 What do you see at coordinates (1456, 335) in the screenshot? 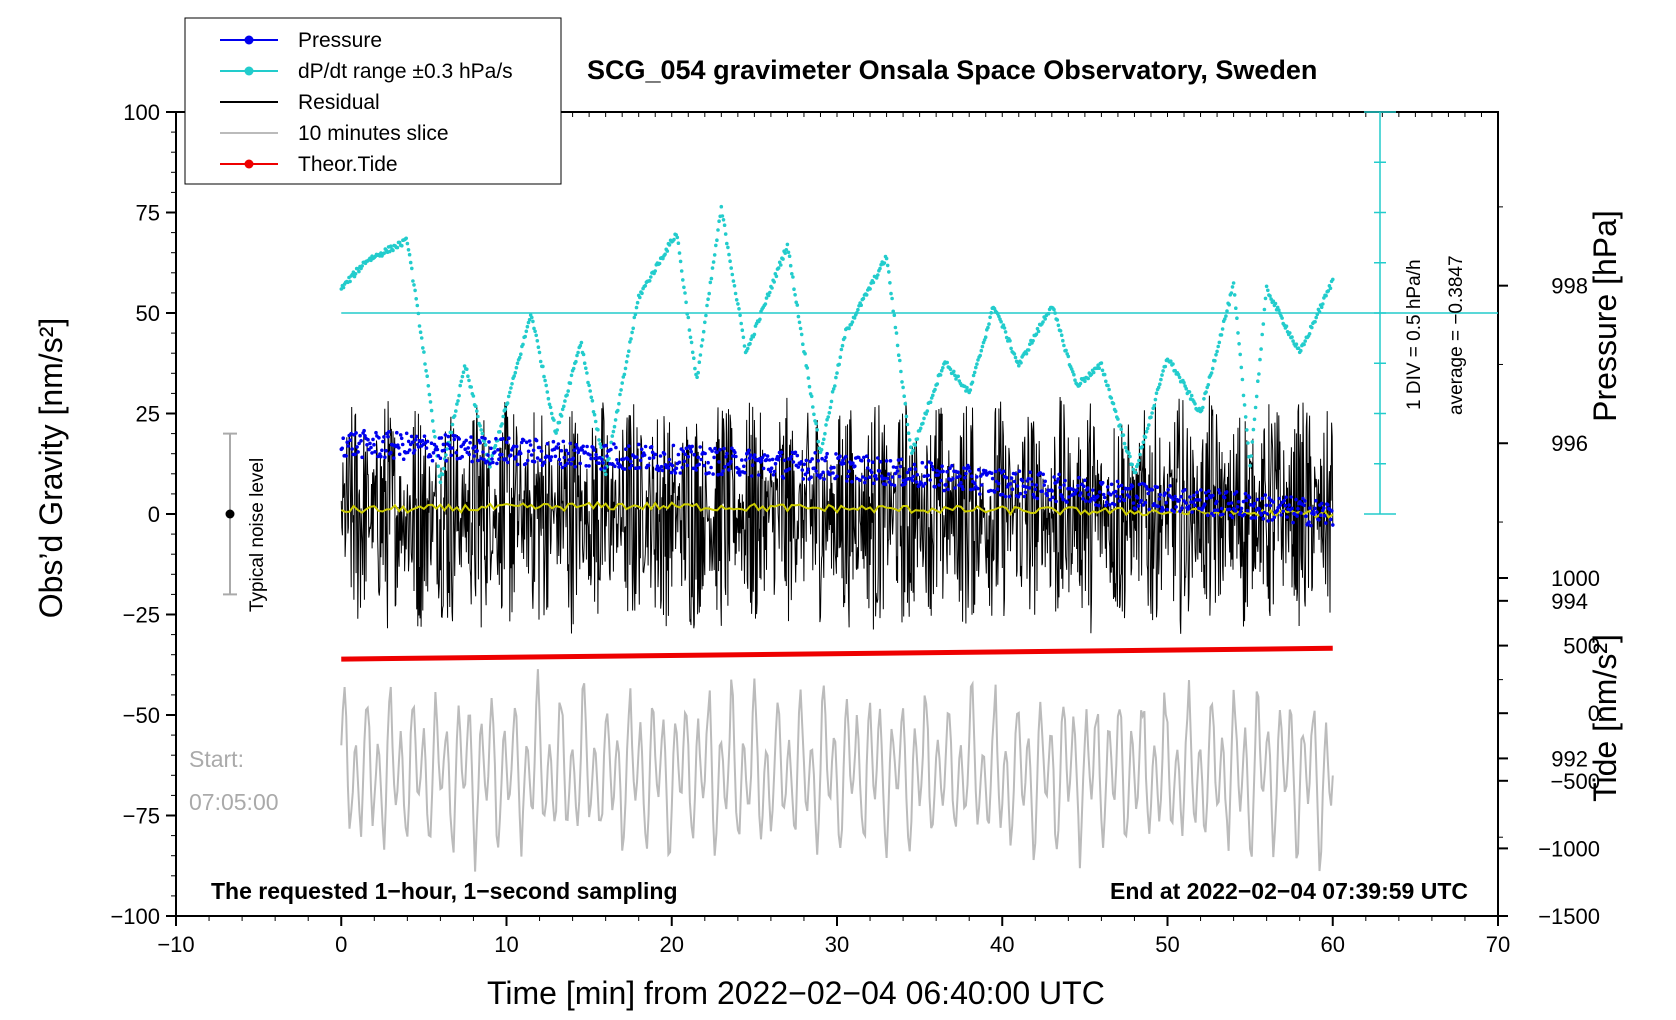
I see `average-note: average = −0.3847` at bounding box center [1456, 335].